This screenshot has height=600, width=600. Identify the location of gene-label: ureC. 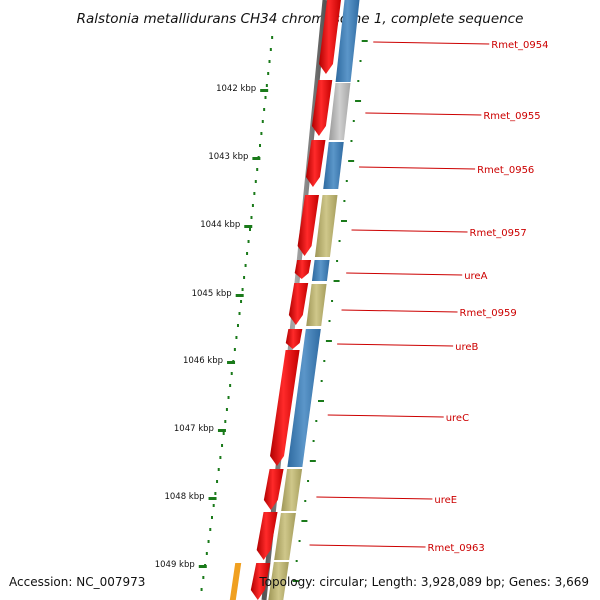
(457, 418).